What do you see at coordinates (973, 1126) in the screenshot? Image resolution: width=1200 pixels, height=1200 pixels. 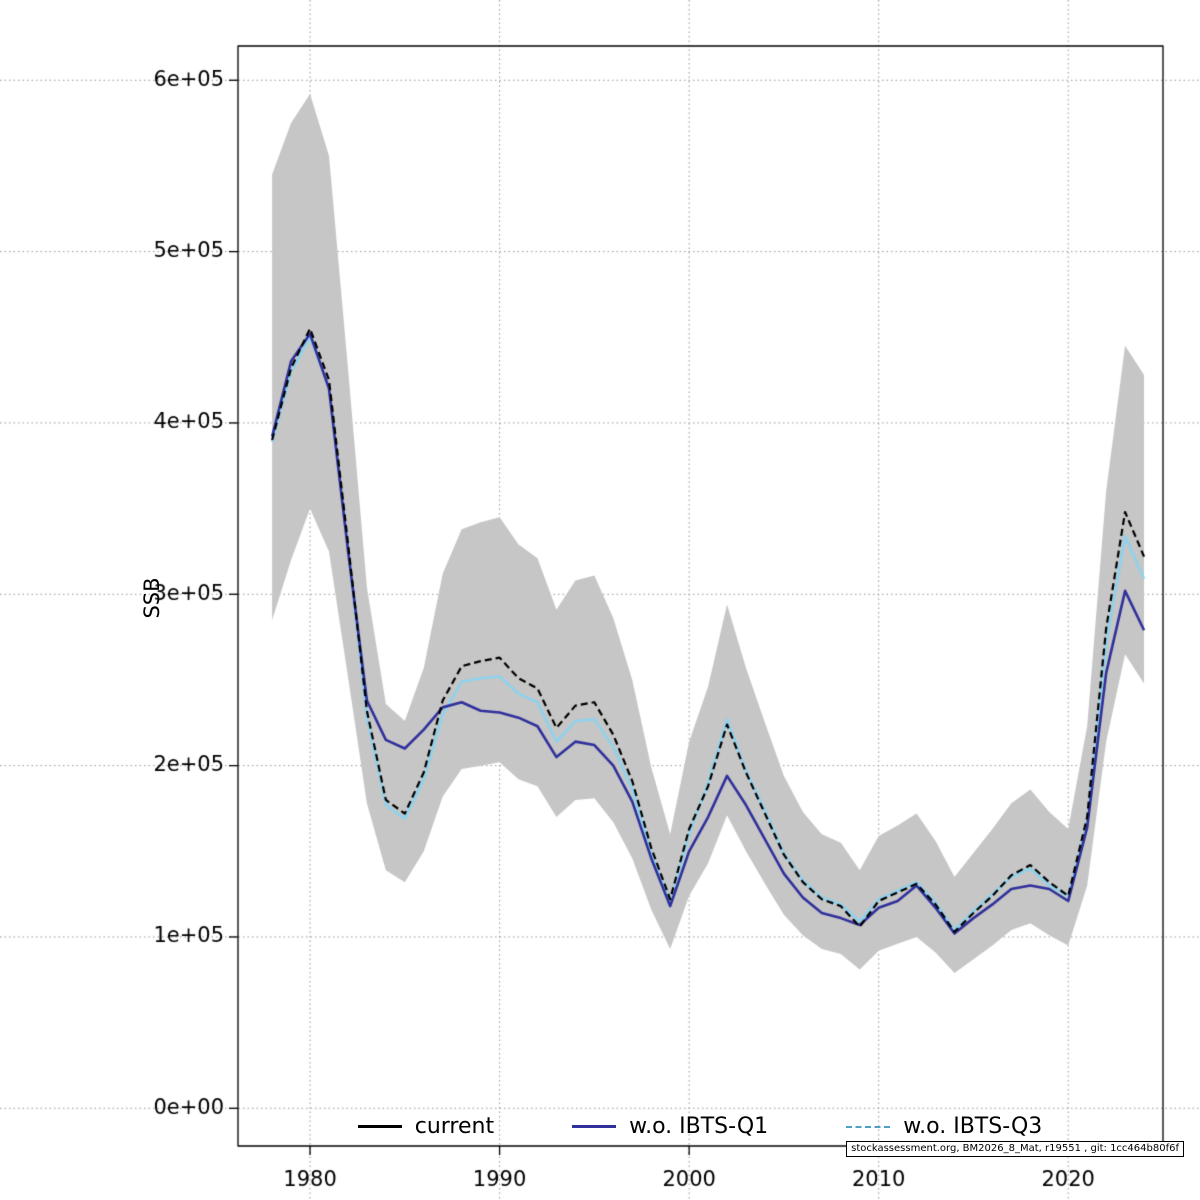 I see `legend-label-wo-ibts-q3: w.o. IBTS-Q3` at bounding box center [973, 1126].